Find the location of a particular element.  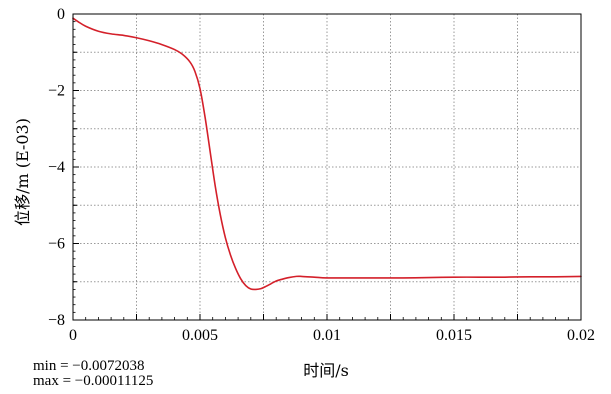

y-tick-label: −4 is located at coordinates (56, 167).